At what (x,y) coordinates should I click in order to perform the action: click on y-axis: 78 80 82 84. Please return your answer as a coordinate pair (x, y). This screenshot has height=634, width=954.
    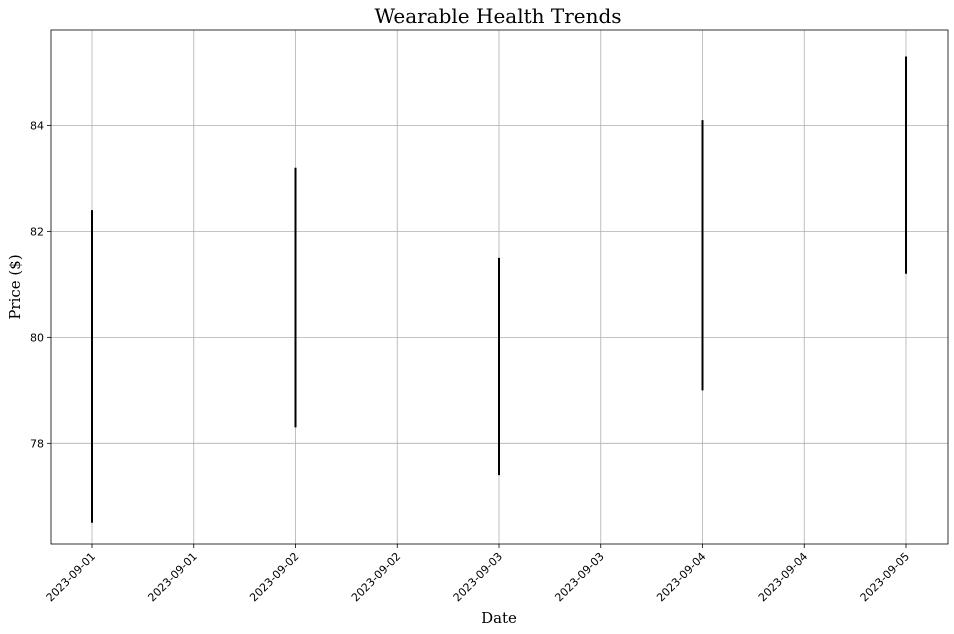
    Looking at the image, I should click on (40, 284).